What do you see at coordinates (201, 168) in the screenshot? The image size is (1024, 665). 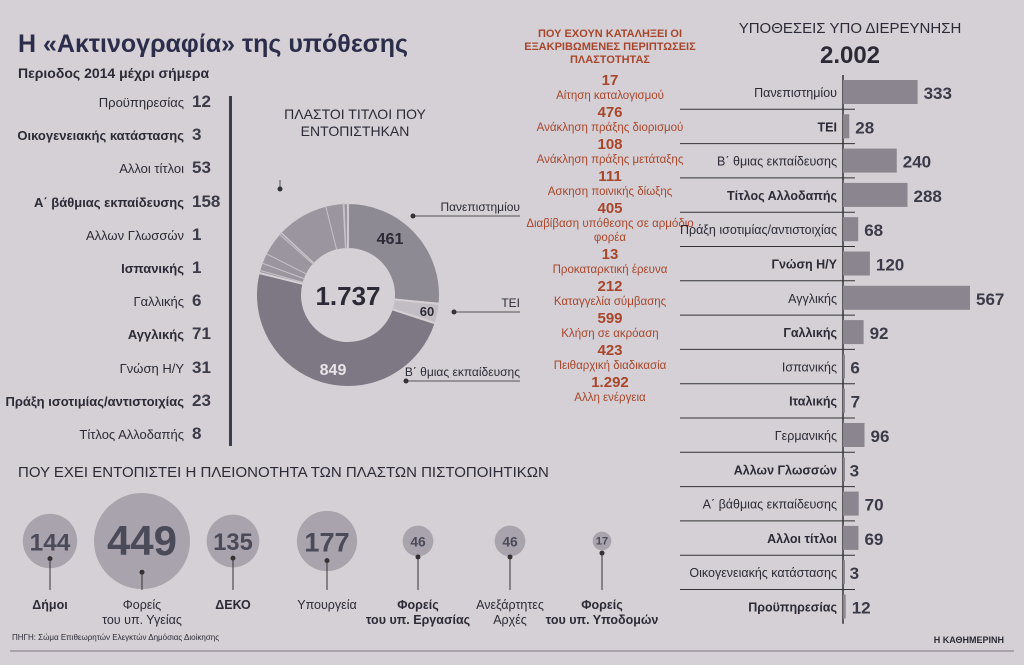 I see `item-value: 53` at bounding box center [201, 168].